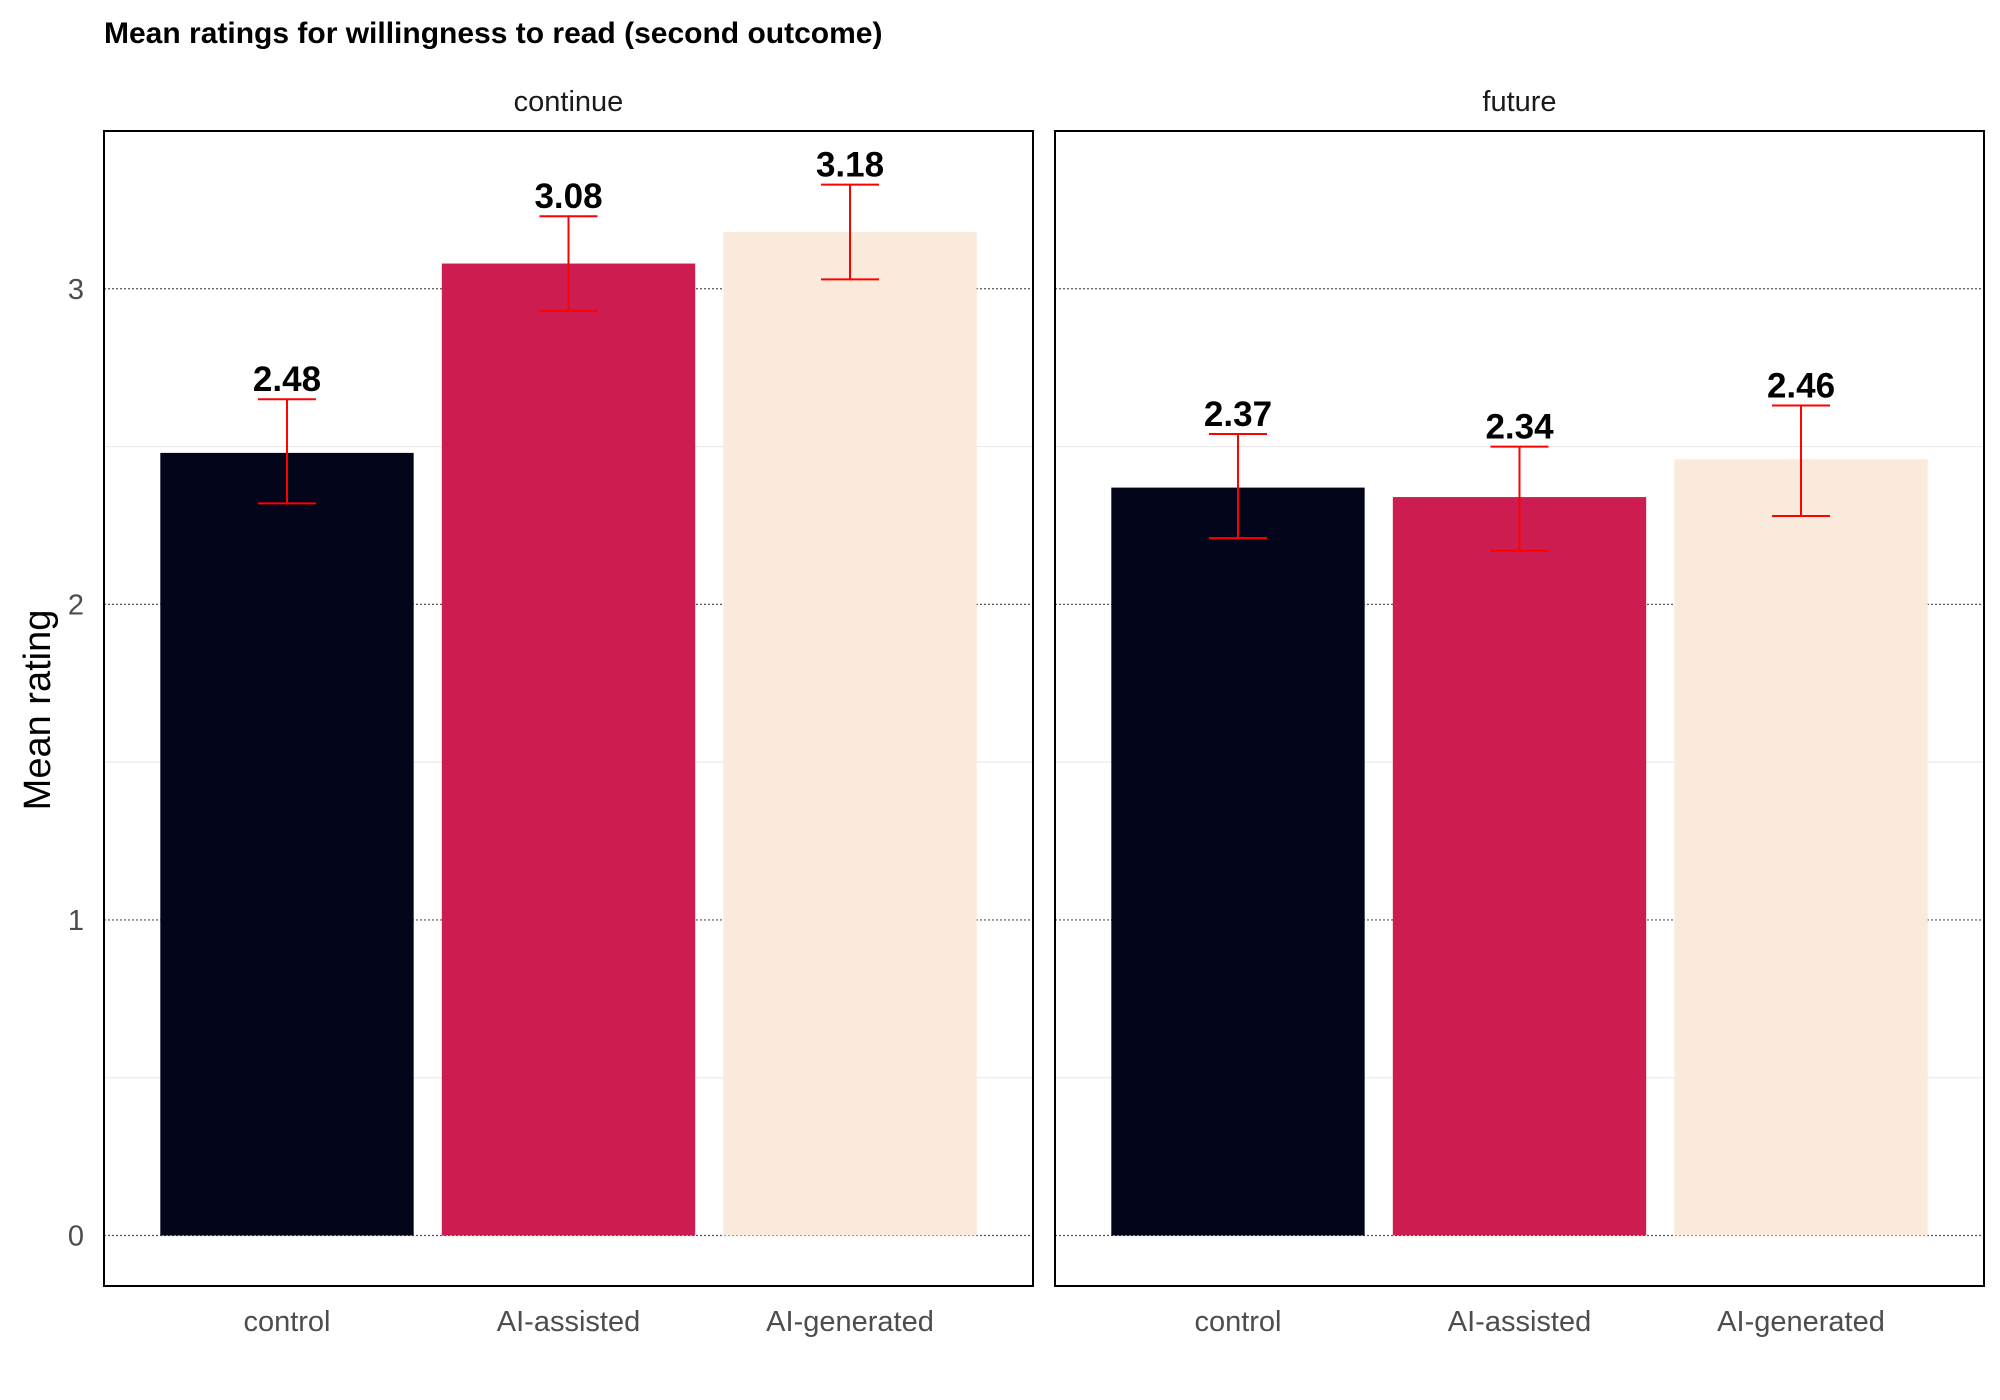 The width and height of the screenshot is (2000, 1400). I want to click on data-label: 2.46, so click(1801, 386).